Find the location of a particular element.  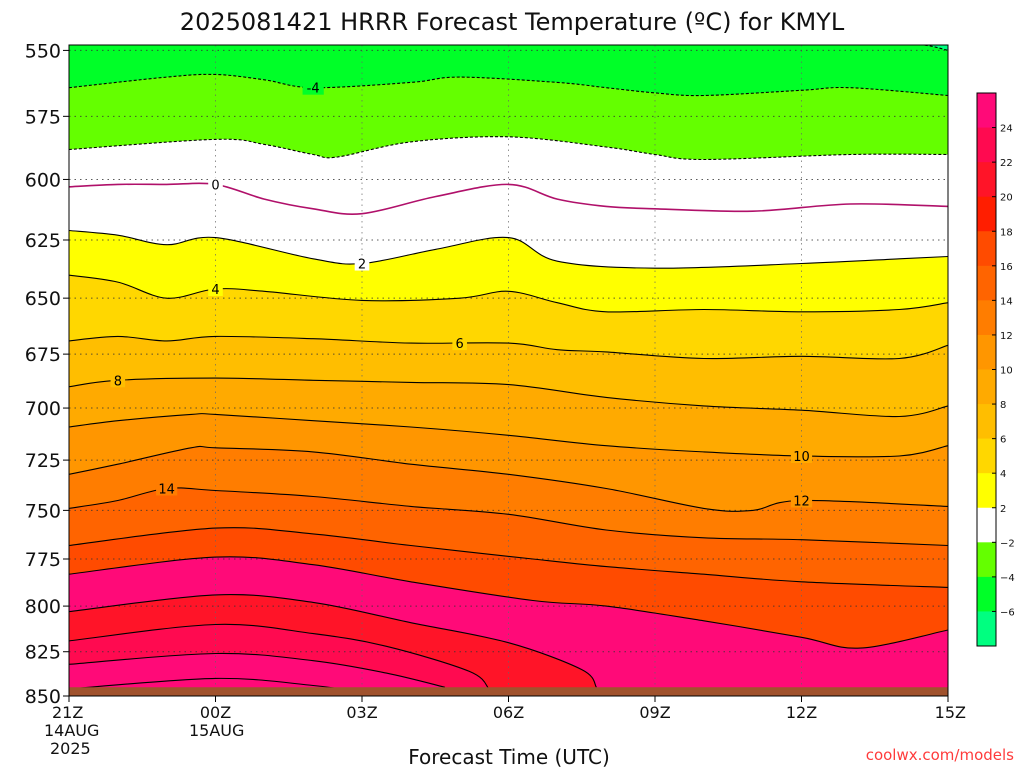

colorbar: 24 22 20 18 16 14 12 10 8 6 4 2 −2 −4 −6 is located at coordinates (995, 369).